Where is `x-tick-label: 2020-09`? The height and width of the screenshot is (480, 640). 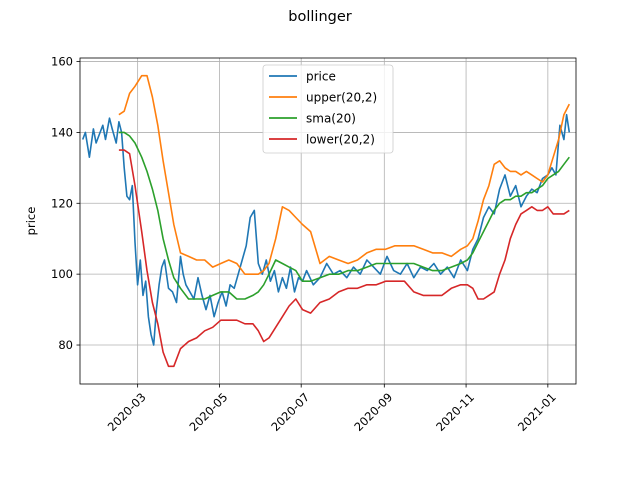
x-tick-label: 2020-09 is located at coordinates (373, 412).